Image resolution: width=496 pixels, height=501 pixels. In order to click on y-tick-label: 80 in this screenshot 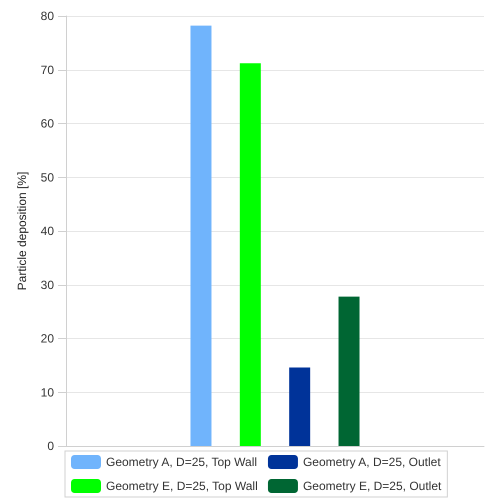, I will do `click(47, 16)`.